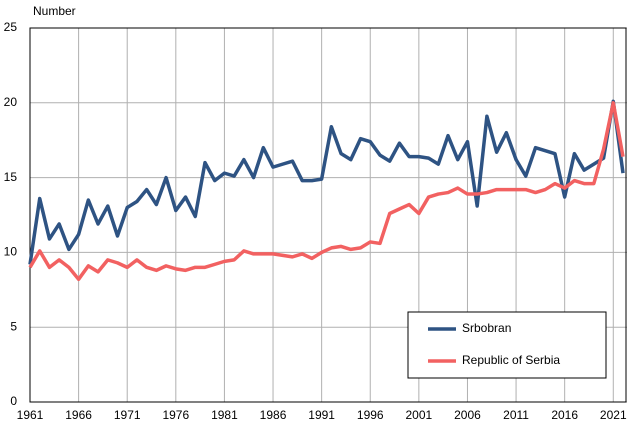 This screenshot has height=426, width=627. I want to click on x-tick-label: 2001, so click(419, 415).